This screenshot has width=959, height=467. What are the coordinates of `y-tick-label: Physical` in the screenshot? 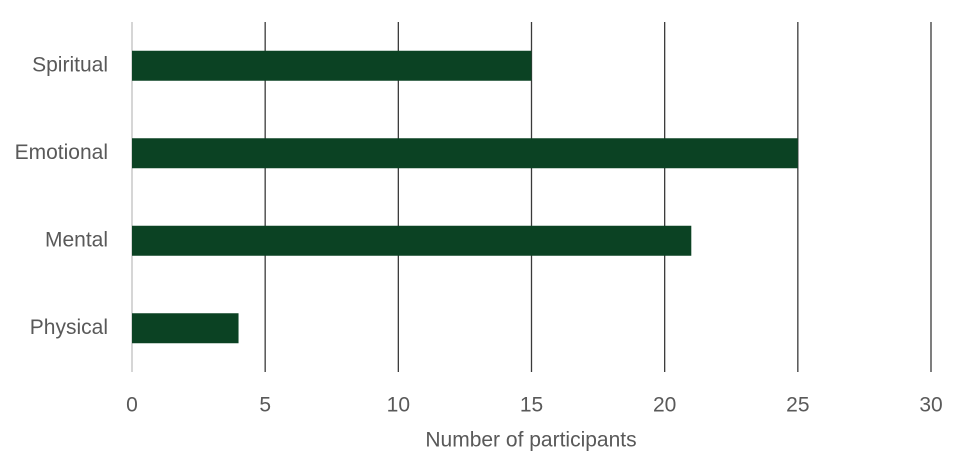 It's located at (69, 327).